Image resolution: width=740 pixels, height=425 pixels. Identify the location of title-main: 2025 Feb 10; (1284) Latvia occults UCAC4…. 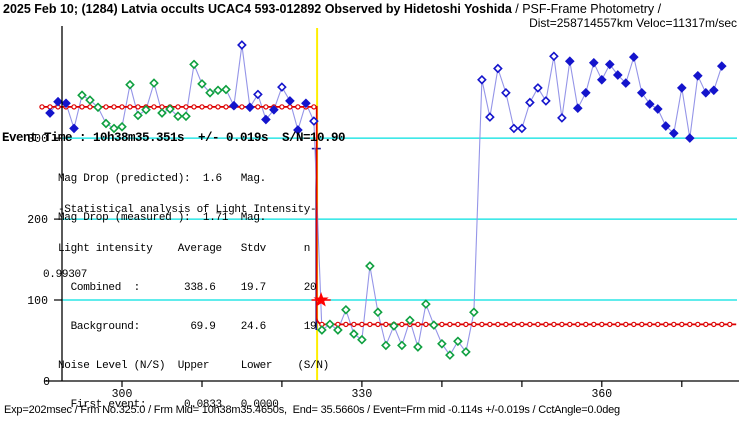
(257, 9).